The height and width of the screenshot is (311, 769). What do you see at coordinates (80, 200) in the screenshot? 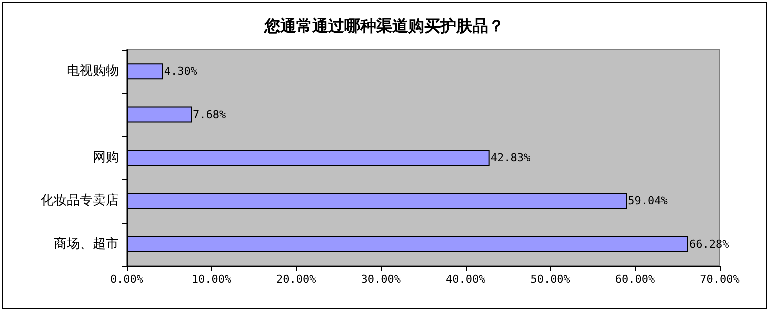
I see `y-tick-label: 化妆品专卖店` at bounding box center [80, 200].